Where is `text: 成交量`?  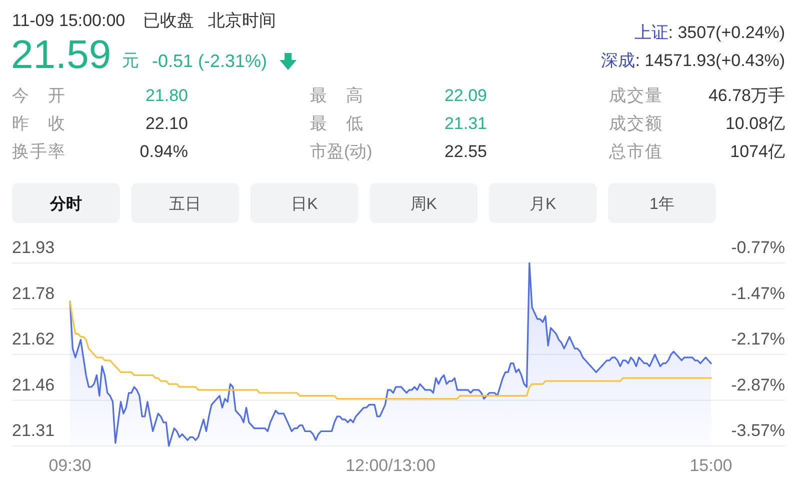
text: 成交量 is located at coordinates (635, 95).